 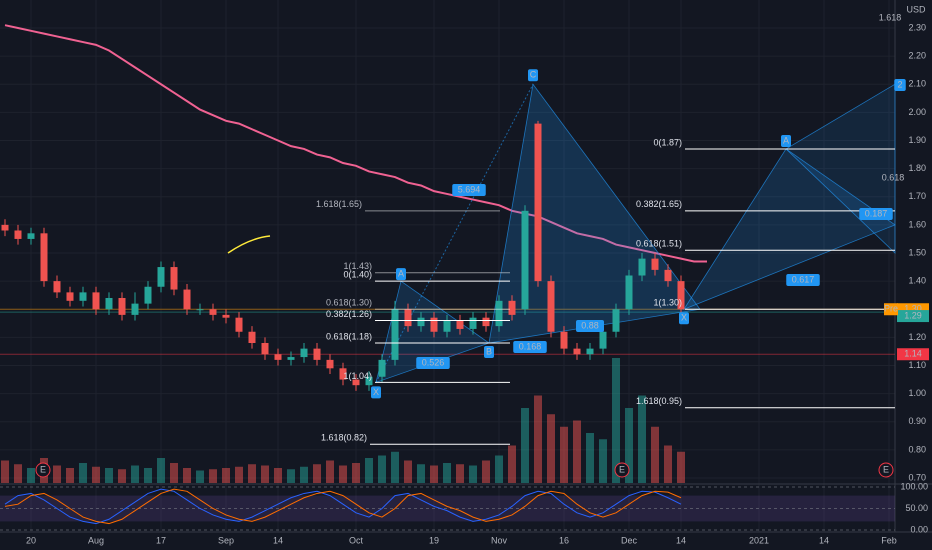 What do you see at coordinates (349, 303) in the screenshot?
I see `fib-label: 0.618(1.30)` at bounding box center [349, 303].